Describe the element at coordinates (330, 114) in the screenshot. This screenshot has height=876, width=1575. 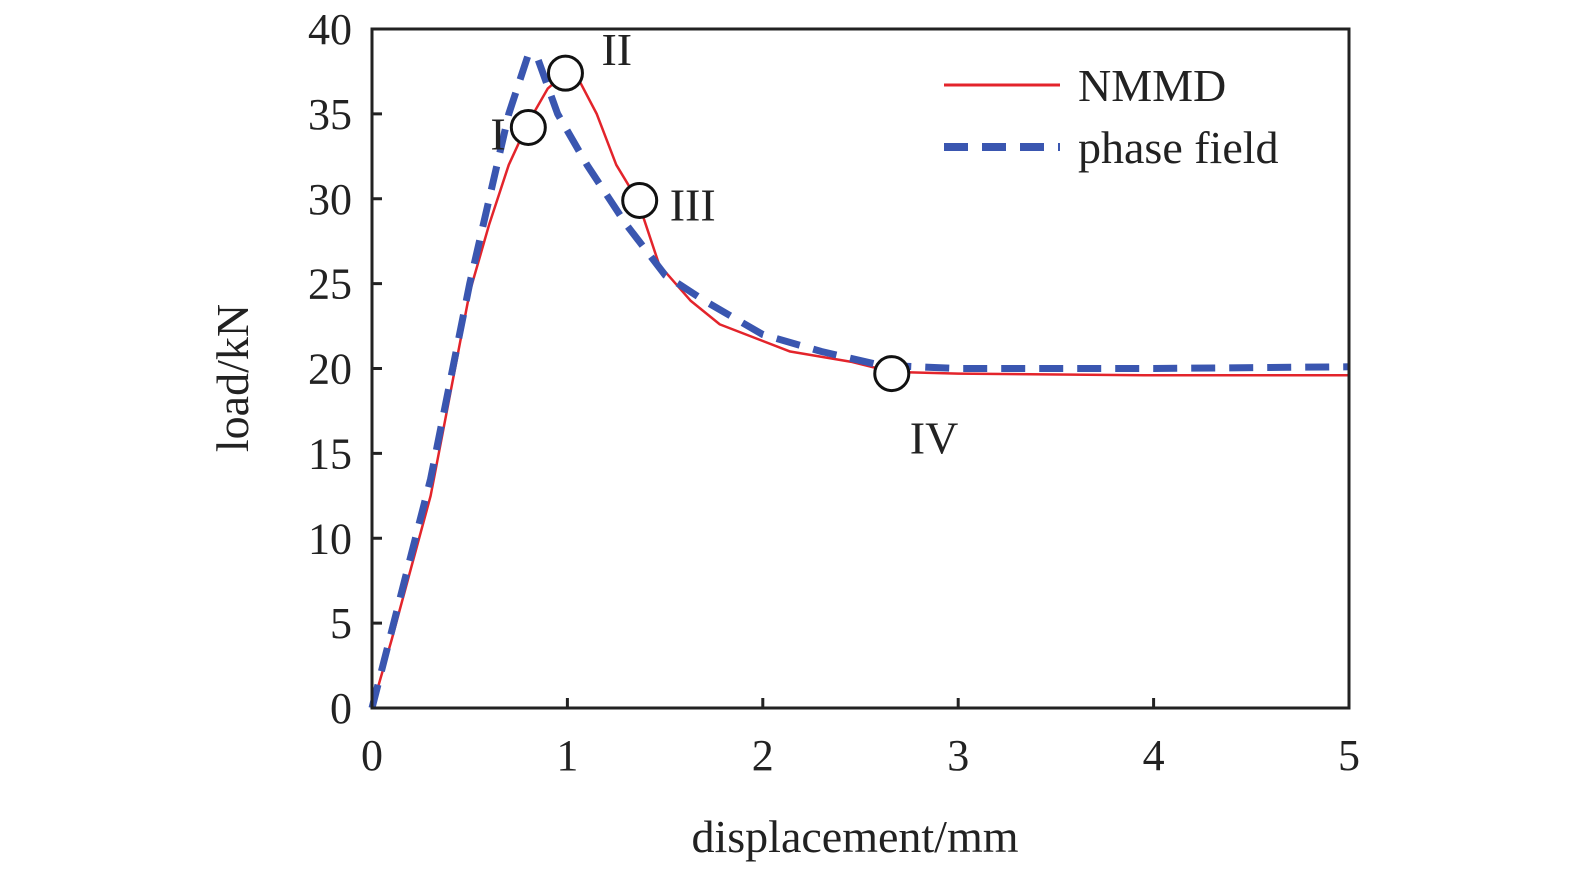
I see `y-tick-label: 35` at that location.